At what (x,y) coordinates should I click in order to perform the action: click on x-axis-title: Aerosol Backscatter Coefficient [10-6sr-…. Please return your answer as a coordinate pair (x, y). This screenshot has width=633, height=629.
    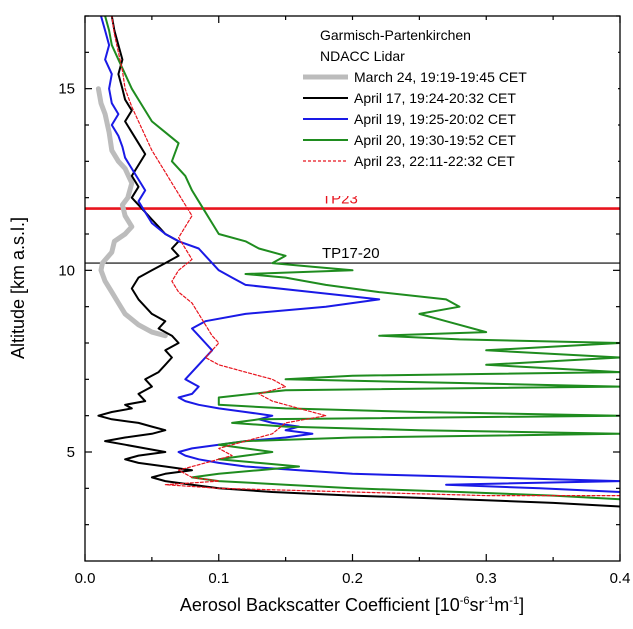
    Looking at the image, I should click on (352, 605).